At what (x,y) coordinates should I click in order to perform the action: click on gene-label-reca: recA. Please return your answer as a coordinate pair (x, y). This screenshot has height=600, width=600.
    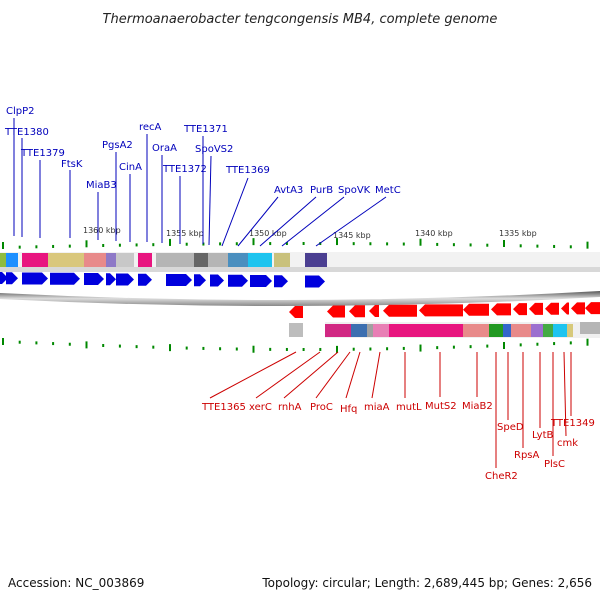
    Looking at the image, I should click on (150, 127).